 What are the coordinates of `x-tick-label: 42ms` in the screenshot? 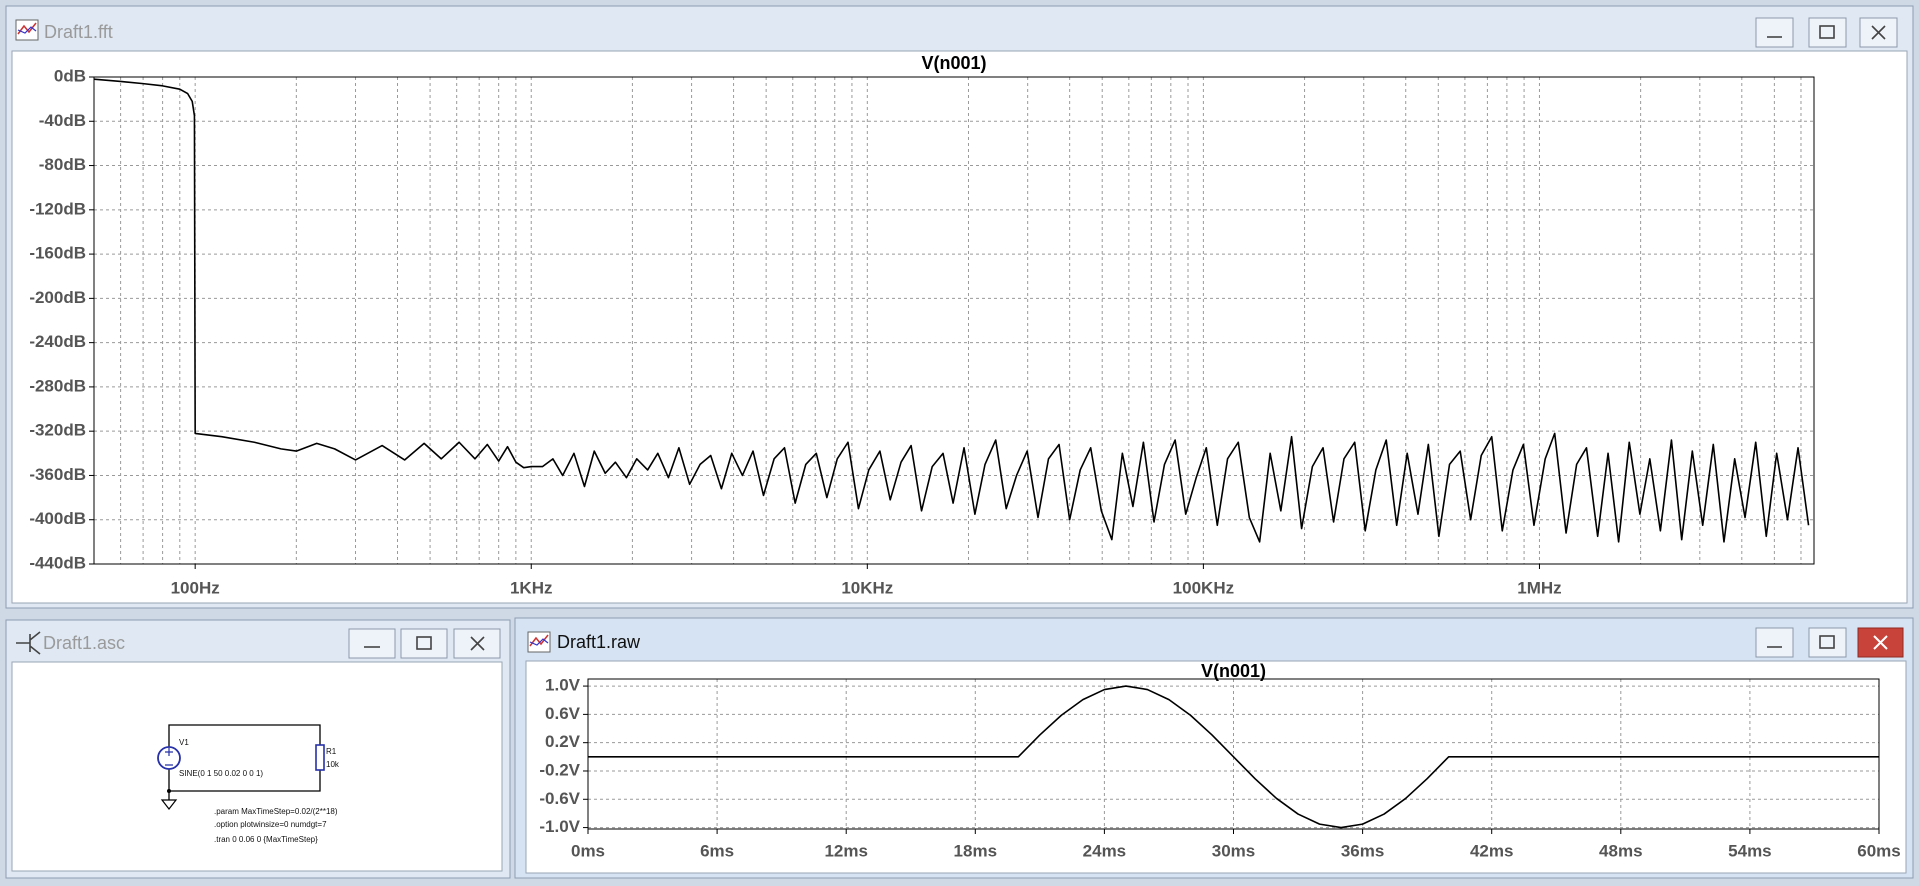 It's located at (1491, 850).